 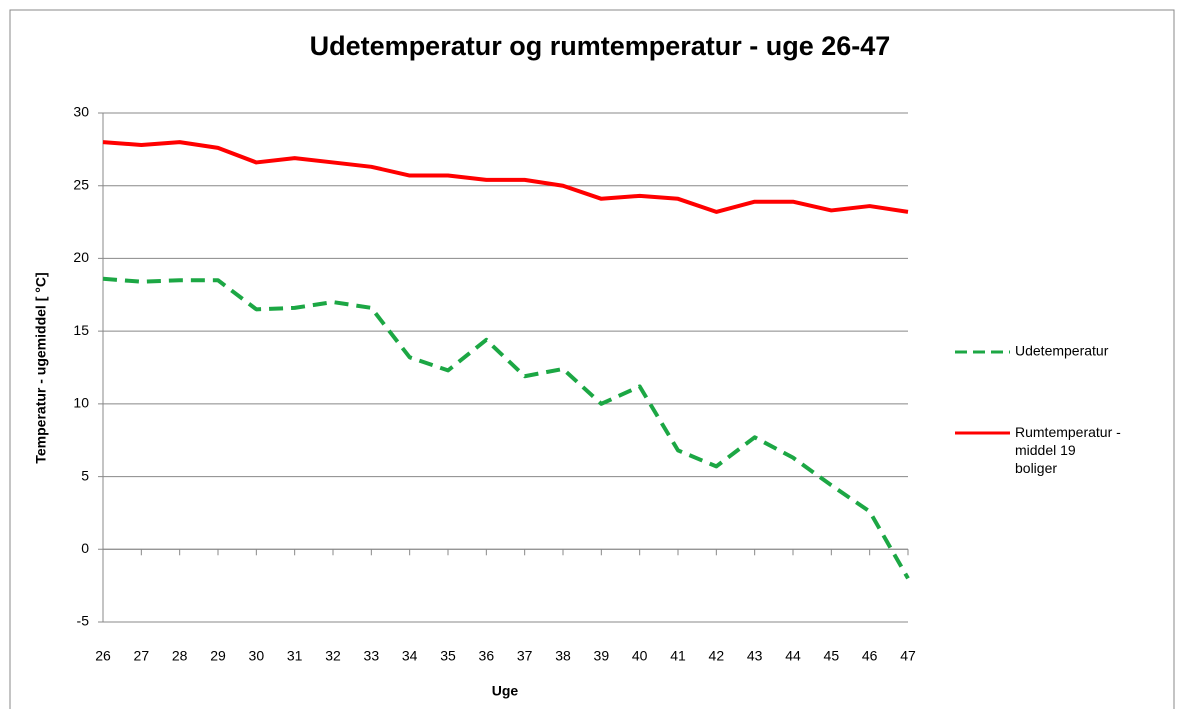 I want to click on legend-label: Rumtemperatur -middel 19 boliger, so click(x=1068, y=450).